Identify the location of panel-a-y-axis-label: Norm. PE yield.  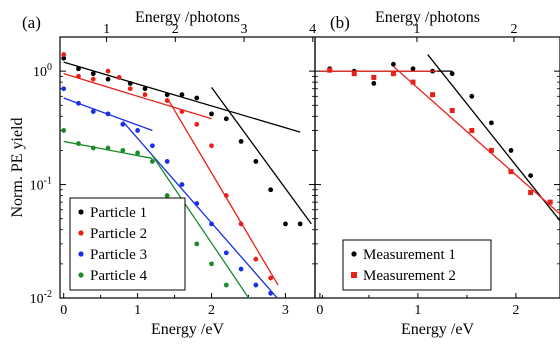
(17, 168).